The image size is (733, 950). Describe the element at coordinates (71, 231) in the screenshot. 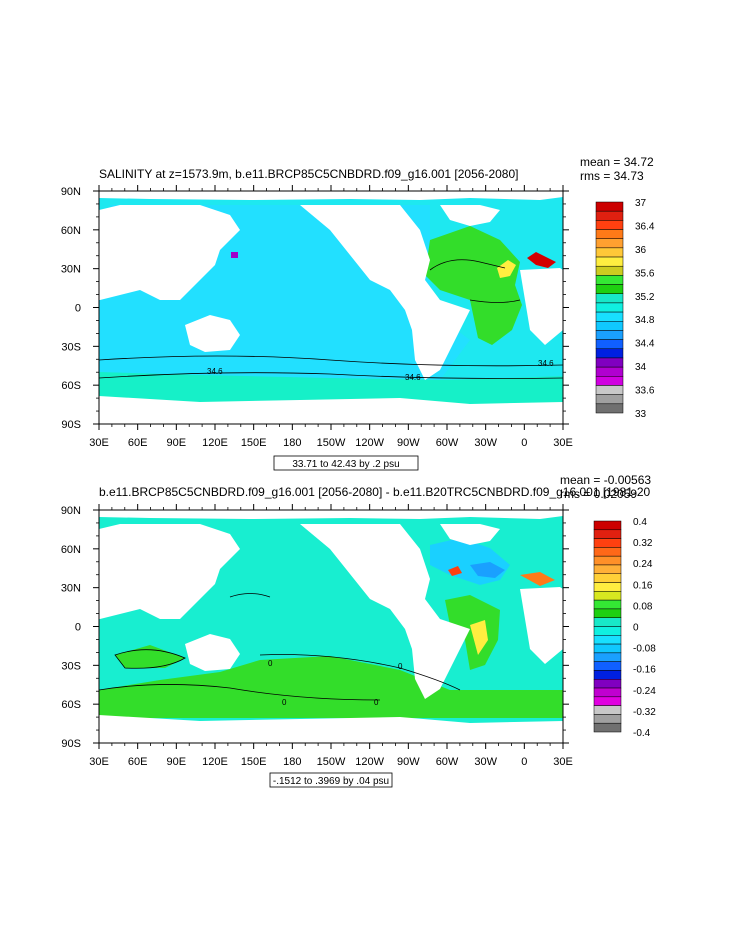

I see `panel-a-ytick-label: 60N` at that location.